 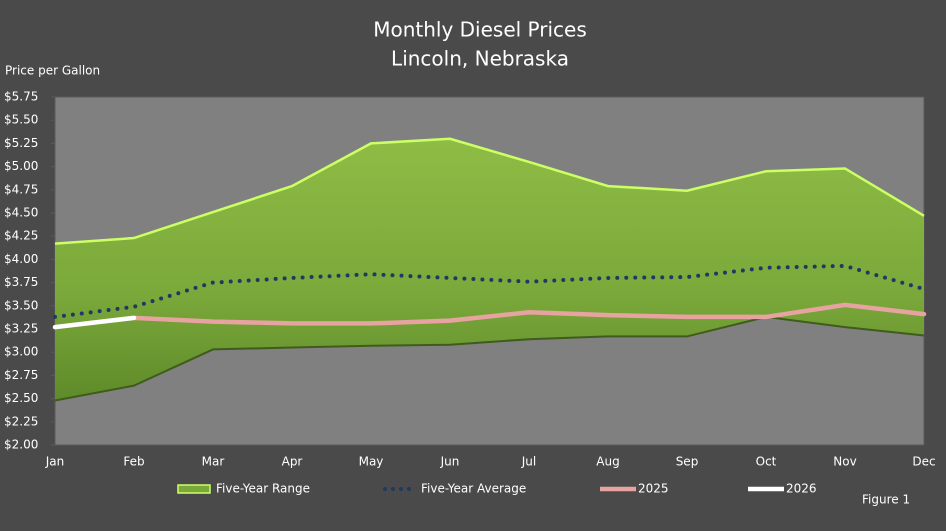 I want to click on legend-swatch, so click(x=194, y=489).